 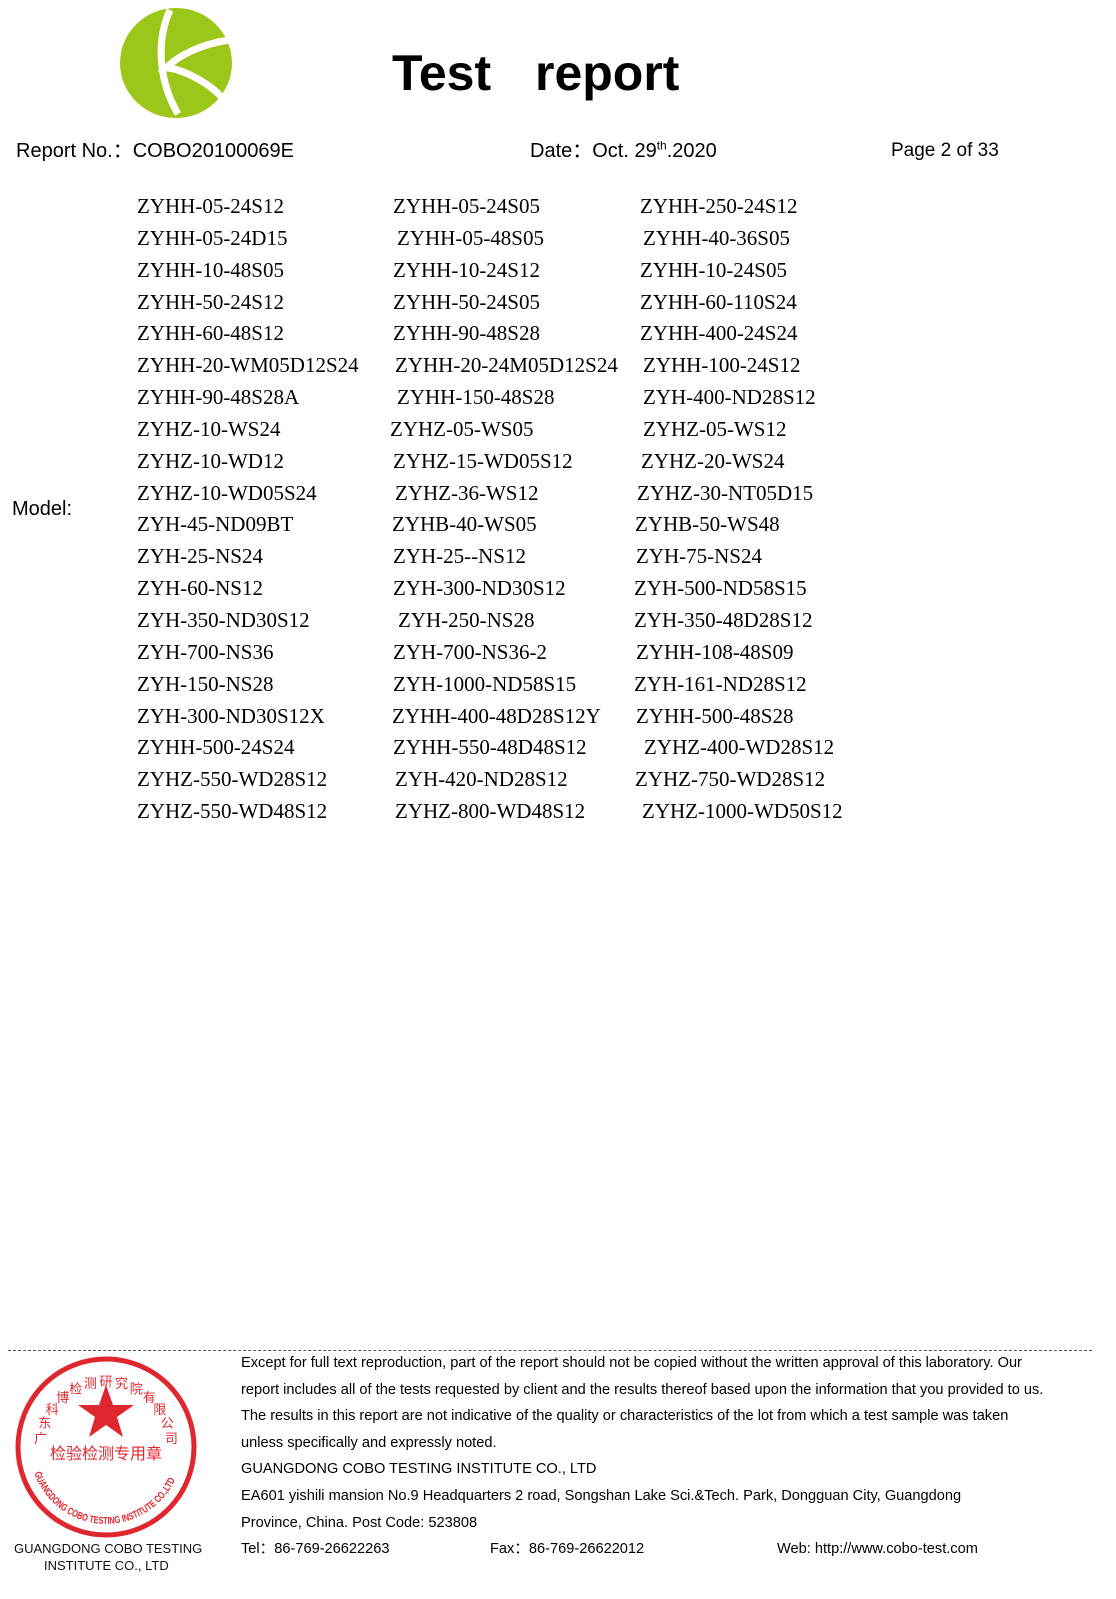 What do you see at coordinates (877, 1549) in the screenshot?
I see `footer-web: Web: http://www.cobo-test.com` at bounding box center [877, 1549].